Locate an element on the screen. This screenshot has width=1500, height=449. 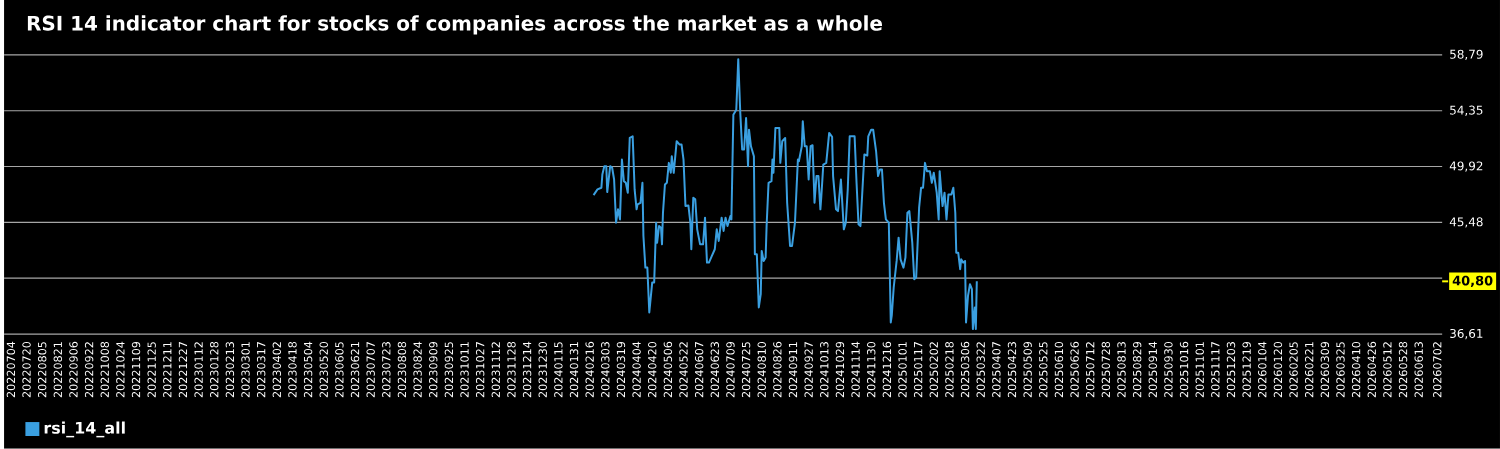
x-tick-label: 20240303 is located at coordinates (605, 370).